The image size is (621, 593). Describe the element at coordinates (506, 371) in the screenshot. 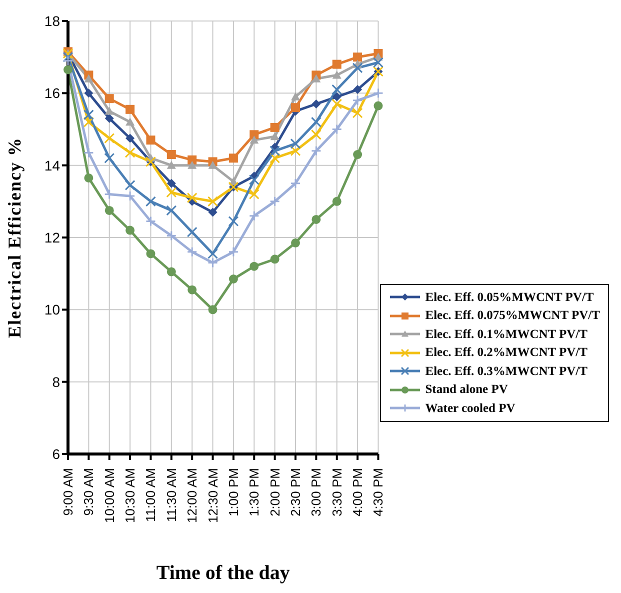

I see `legend-label: Elec. Eff. 0.3%MWCNT PV/T` at that location.